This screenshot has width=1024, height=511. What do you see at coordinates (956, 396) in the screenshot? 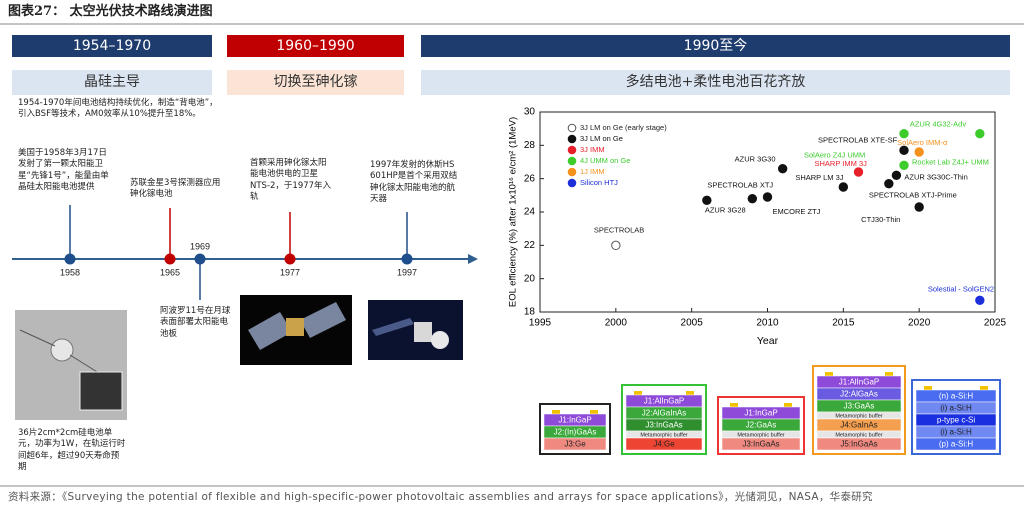
I see `cell-layer-label: (n) a-Si:H` at bounding box center [956, 396].